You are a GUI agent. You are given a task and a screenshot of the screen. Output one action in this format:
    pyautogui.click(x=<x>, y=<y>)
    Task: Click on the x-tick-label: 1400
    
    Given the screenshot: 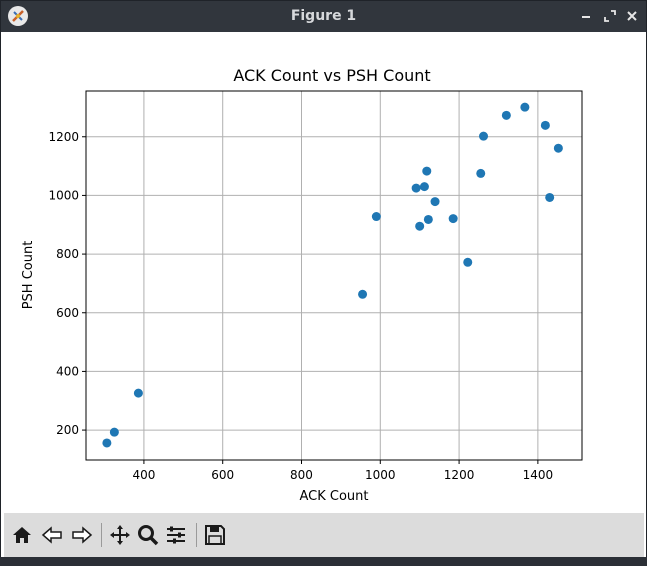 What is the action you would take?
    pyautogui.click(x=538, y=475)
    